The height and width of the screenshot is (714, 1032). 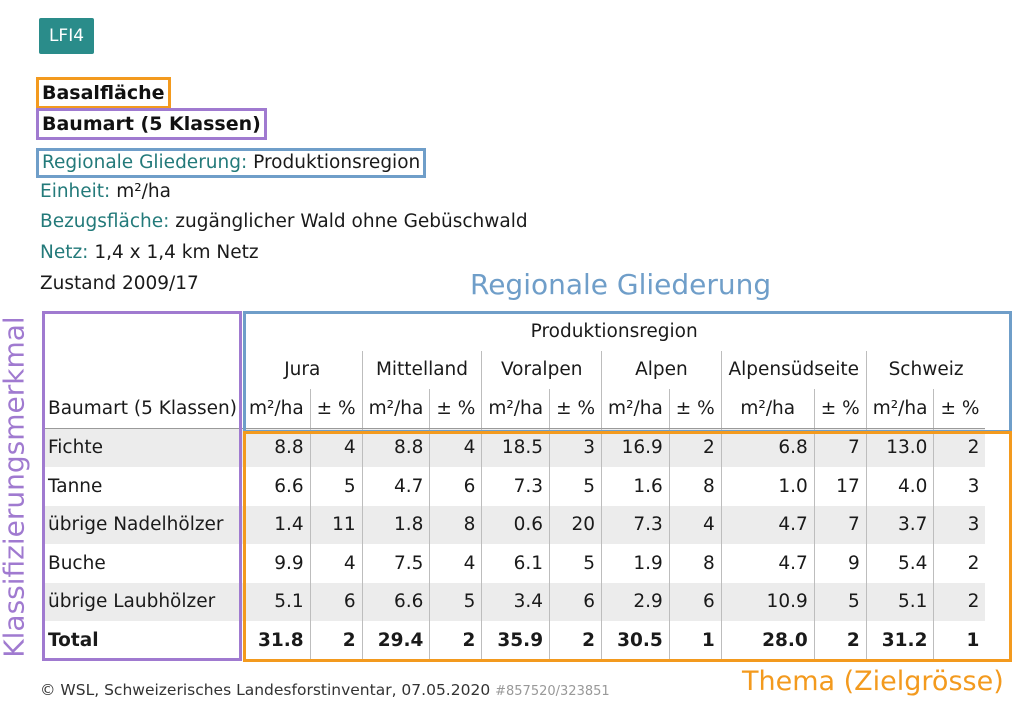 What do you see at coordinates (302, 370) in the screenshot?
I see `region-header: Jura` at bounding box center [302, 370].